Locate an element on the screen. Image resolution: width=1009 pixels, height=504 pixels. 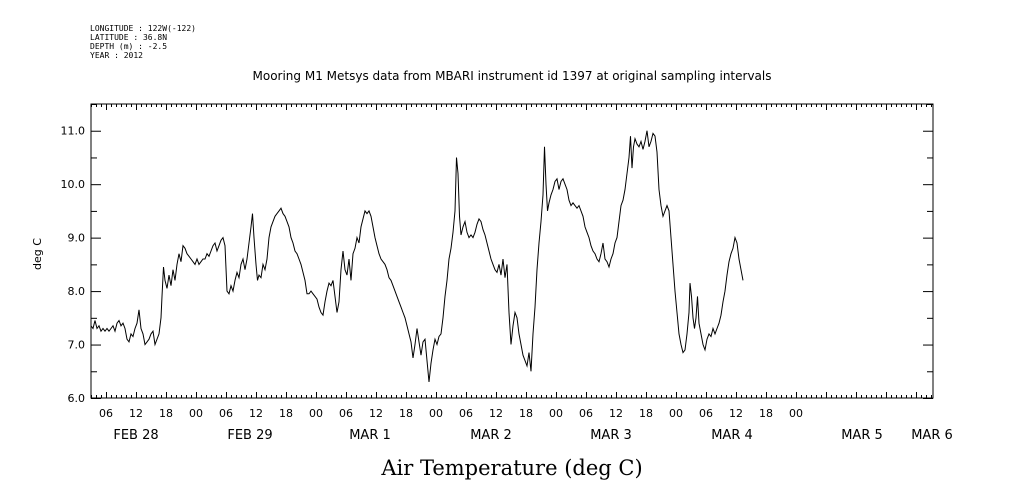
y-tick-label: 9.0 is located at coordinates (77, 238).